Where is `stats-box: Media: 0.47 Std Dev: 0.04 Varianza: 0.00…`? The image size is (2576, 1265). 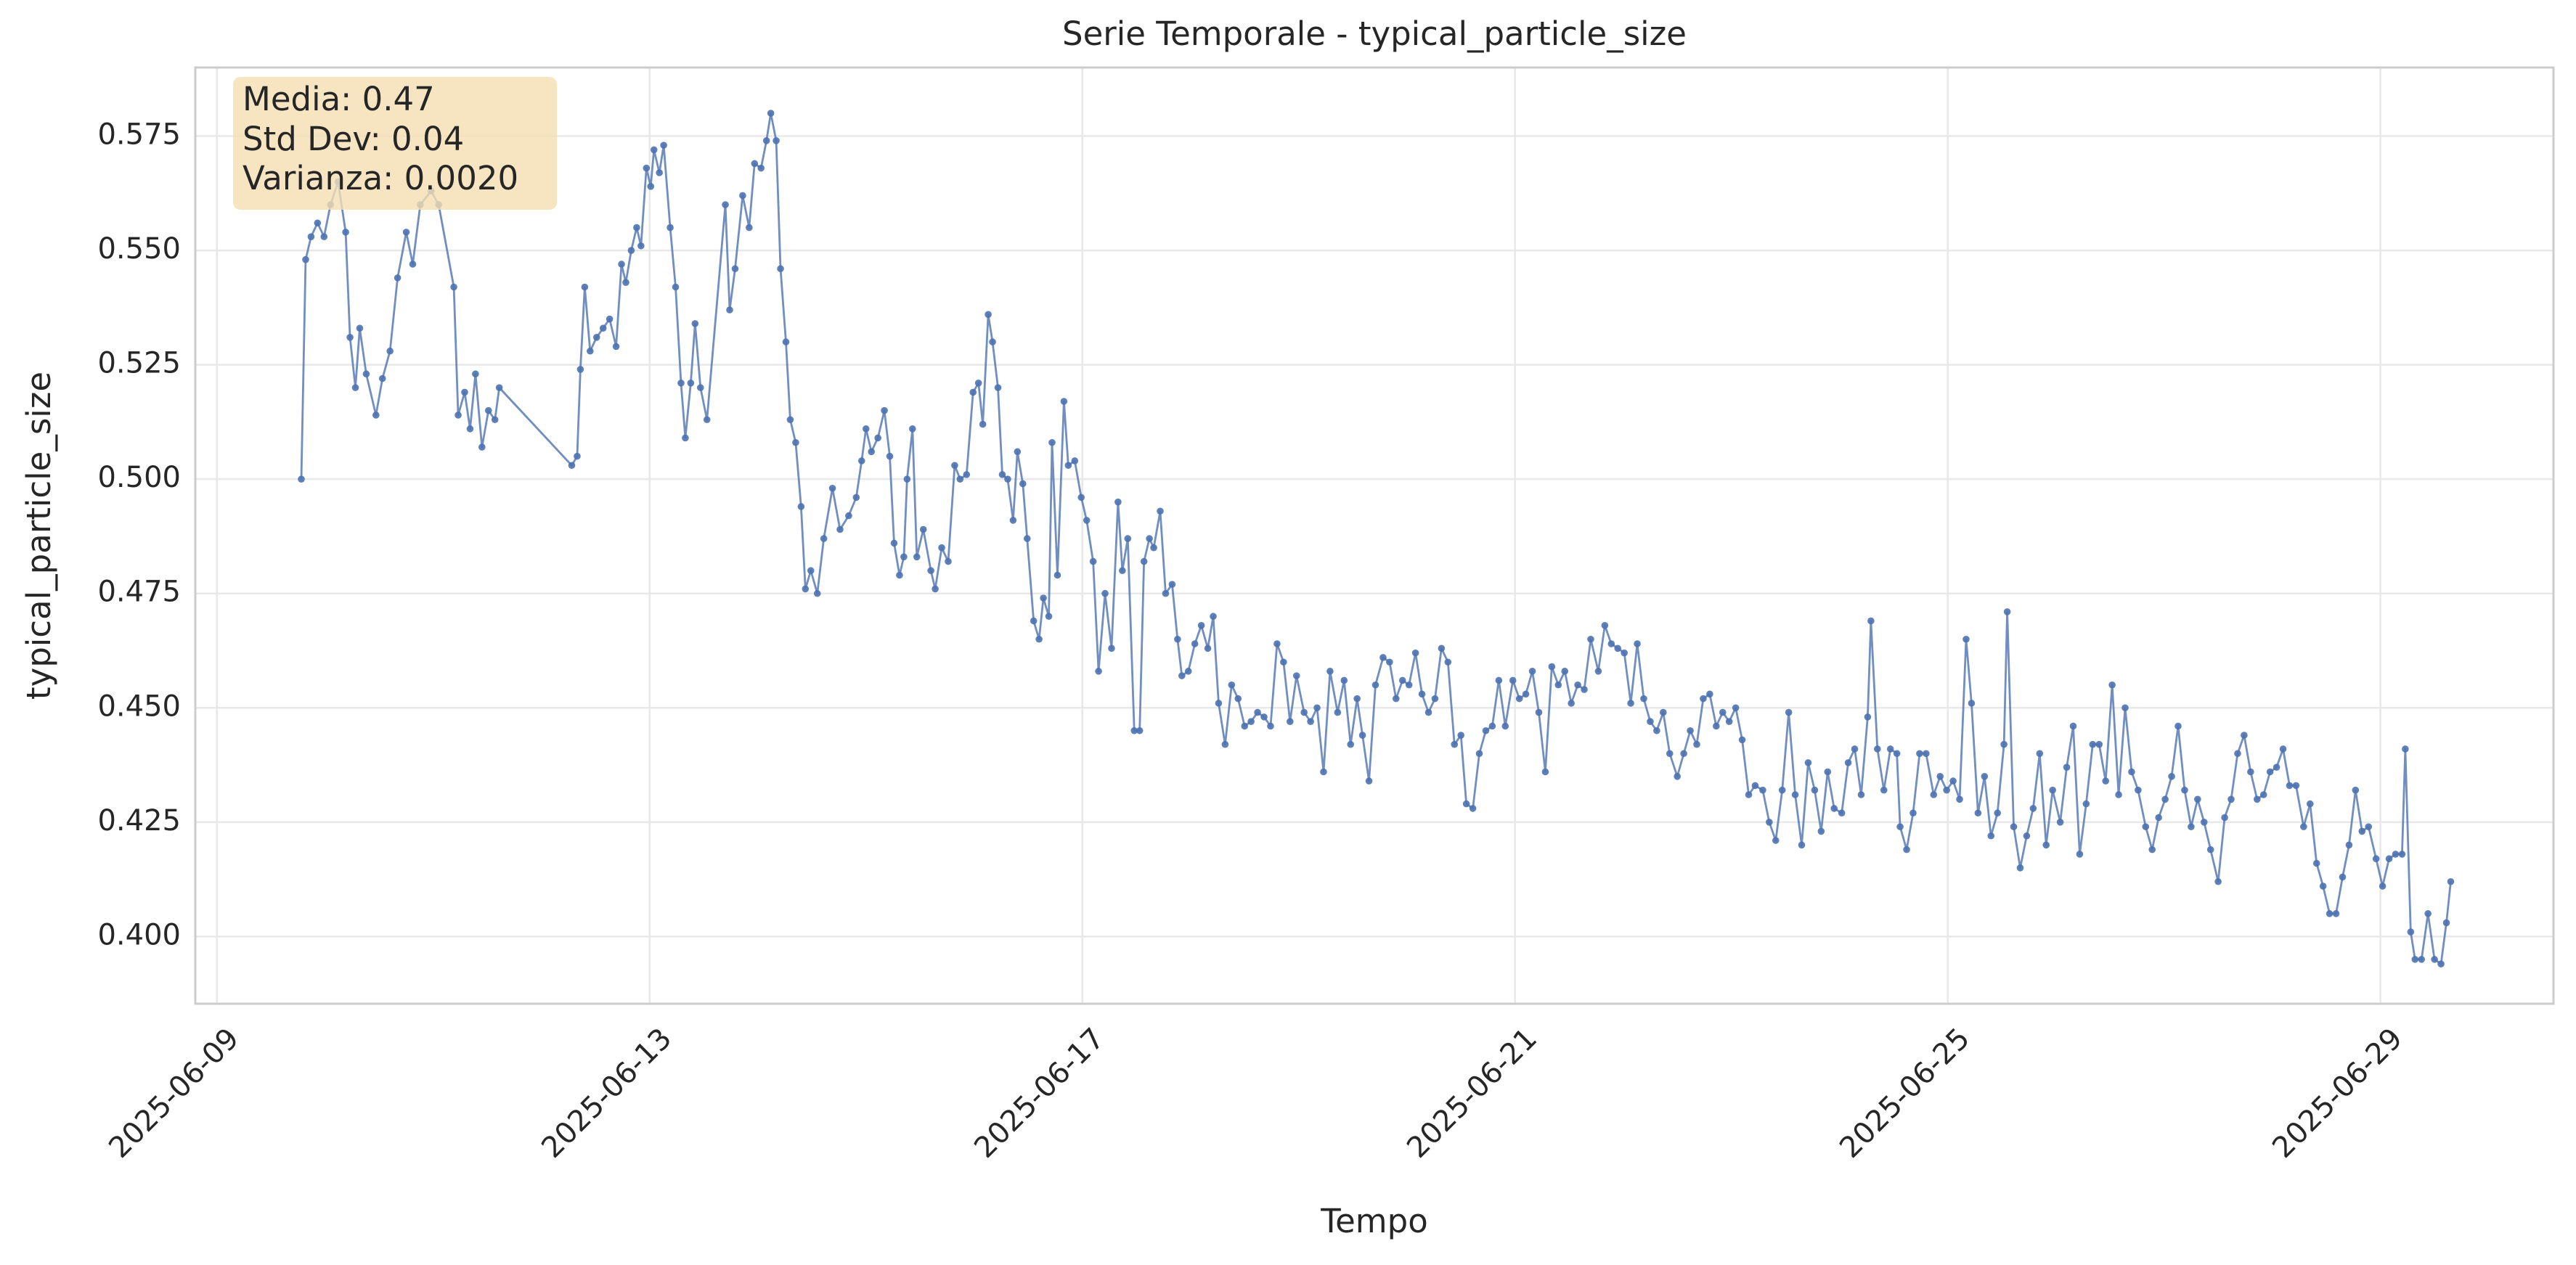
stats-box: Media: 0.47 Std Dev: 0.04 Varianza: 0.00… is located at coordinates (395, 143).